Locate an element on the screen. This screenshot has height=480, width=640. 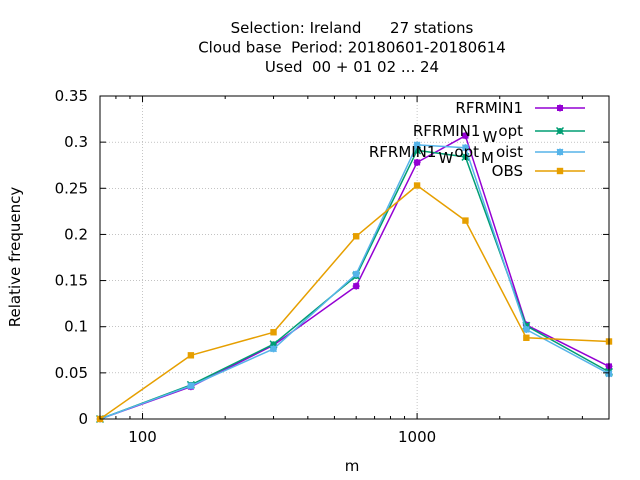
y-tick-label: 0.05 is located at coordinates (71, 373).